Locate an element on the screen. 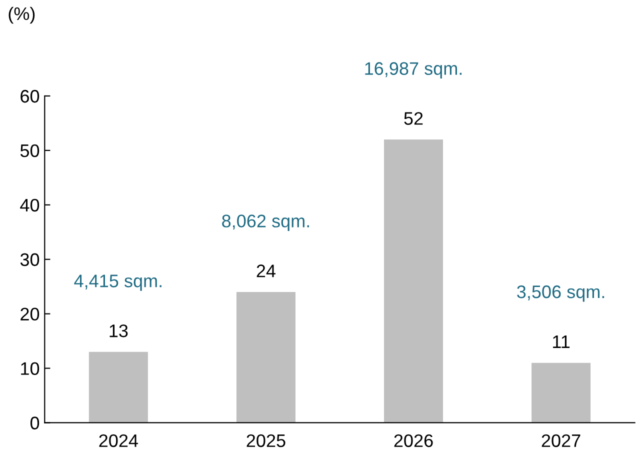  data-label: 24 is located at coordinates (266, 271).